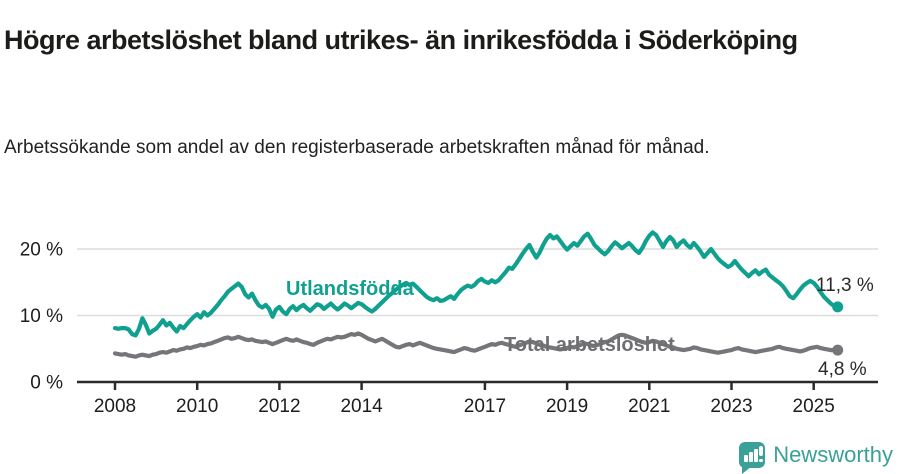 This screenshot has height=474, width=900. What do you see at coordinates (46, 383) in the screenshot?
I see `y-axis-tick-label: 0 %` at bounding box center [46, 383].